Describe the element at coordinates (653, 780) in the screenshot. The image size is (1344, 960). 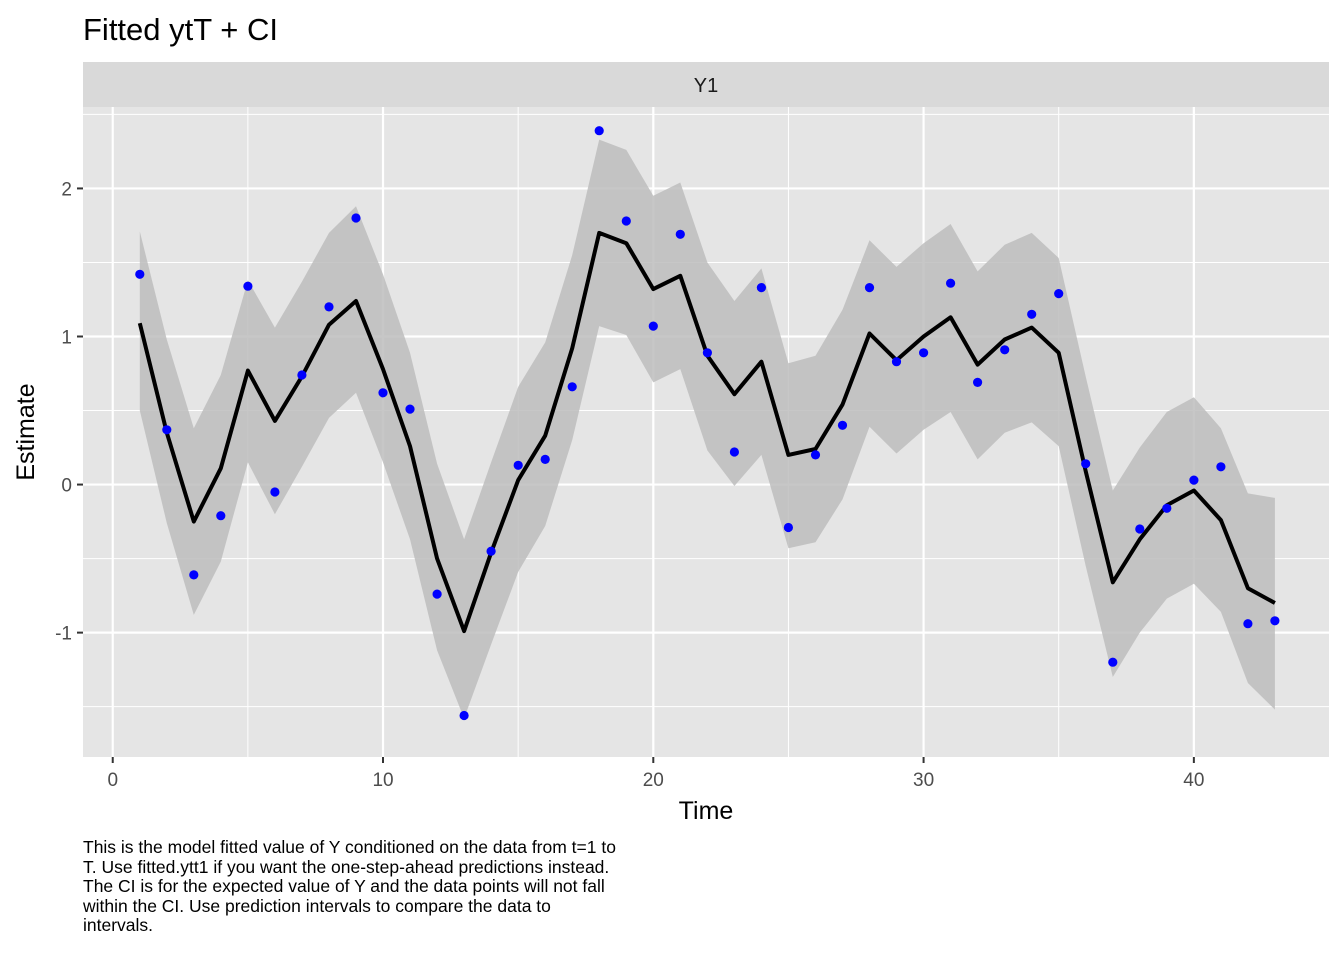
I see `x-tick-label: 20` at that location.